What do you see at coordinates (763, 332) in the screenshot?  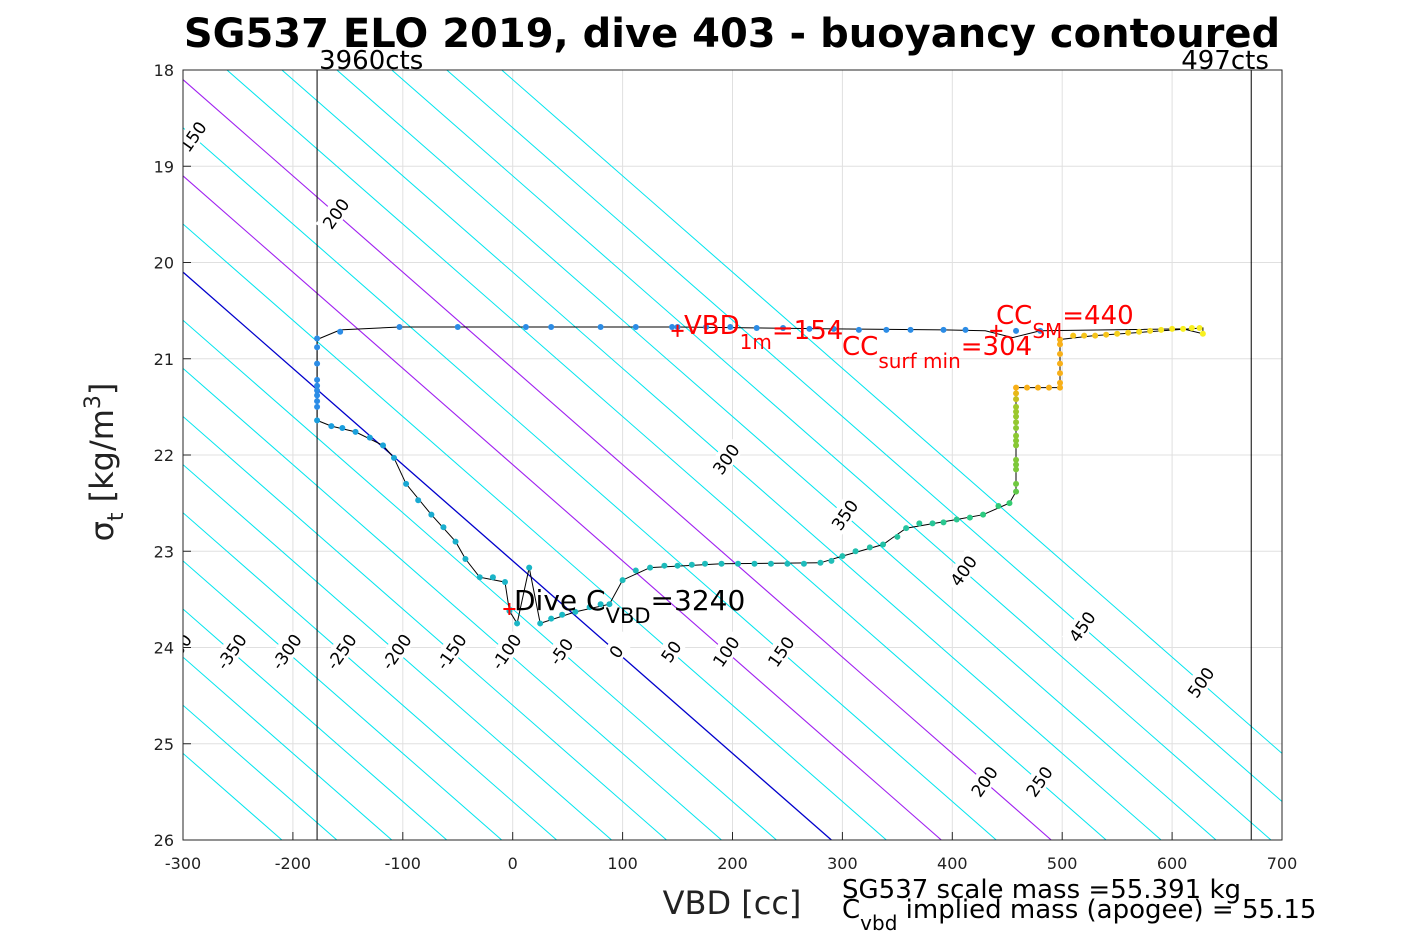 I see `vbd-1m-annotation: VBD1m=154` at bounding box center [763, 332].